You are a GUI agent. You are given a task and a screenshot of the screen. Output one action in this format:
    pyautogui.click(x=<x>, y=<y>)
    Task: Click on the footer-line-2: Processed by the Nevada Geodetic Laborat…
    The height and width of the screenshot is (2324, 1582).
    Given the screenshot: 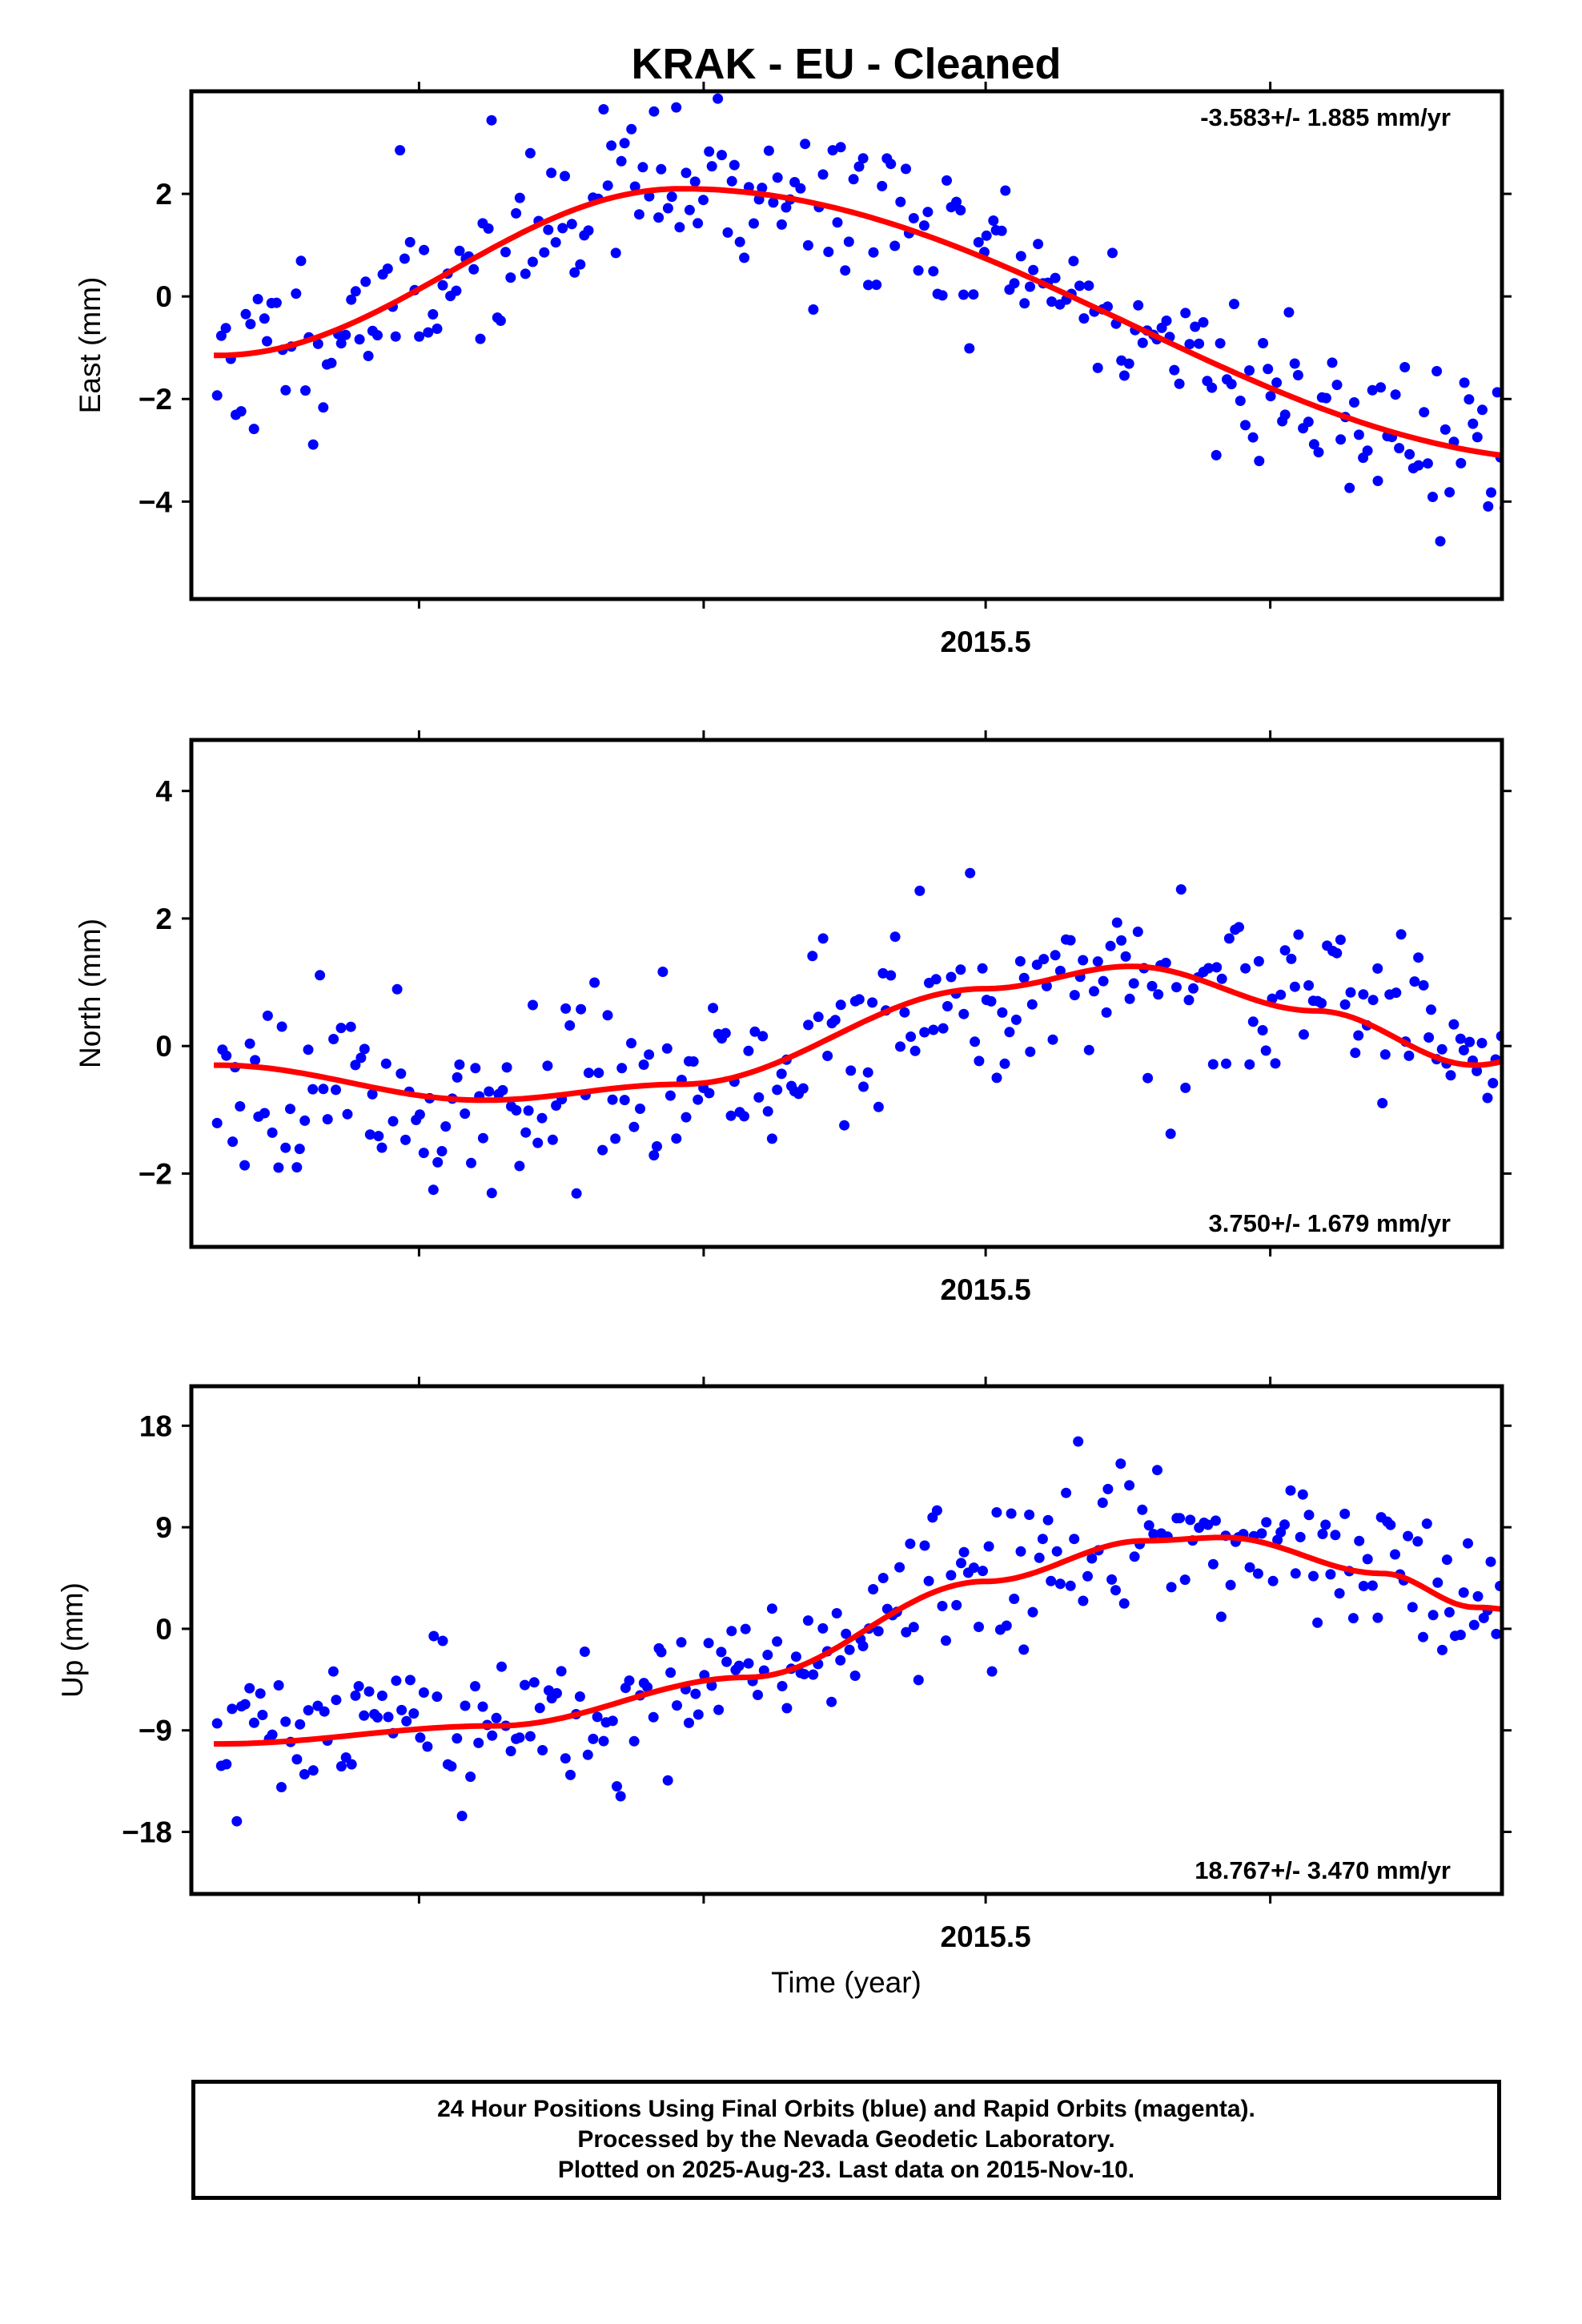 What is the action you would take?
    pyautogui.click(x=846, y=2139)
    